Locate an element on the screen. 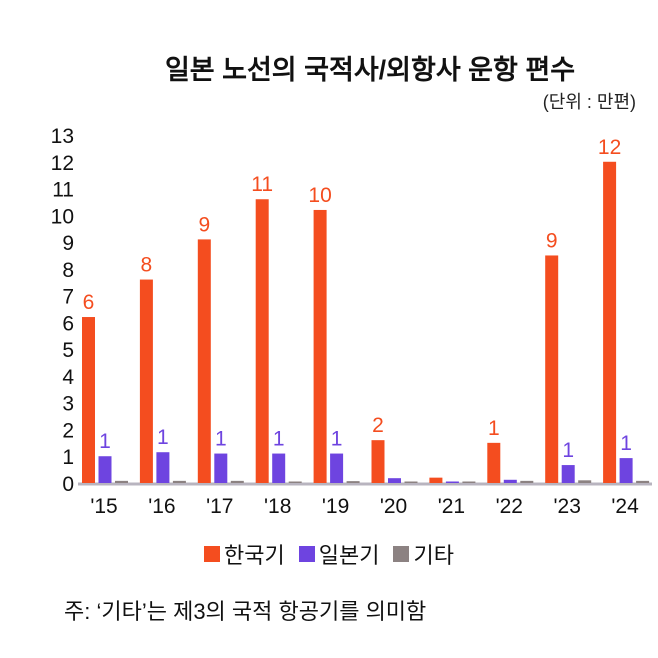  footnote: 주: ‘기타’는 제3의 국적 항공기를 의미함 is located at coordinates (245, 611).